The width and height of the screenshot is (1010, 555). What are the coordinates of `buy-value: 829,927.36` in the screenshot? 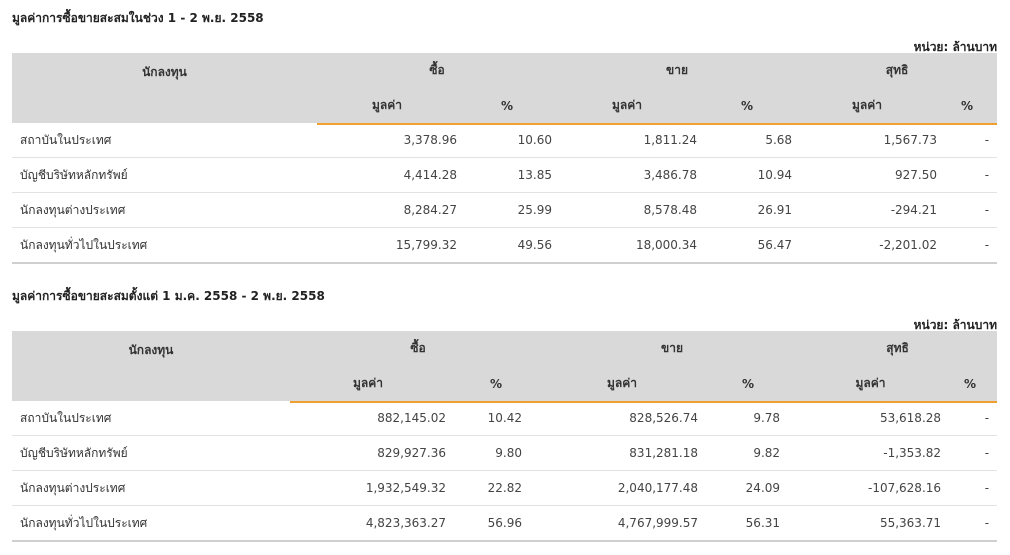 It's located at (368, 453).